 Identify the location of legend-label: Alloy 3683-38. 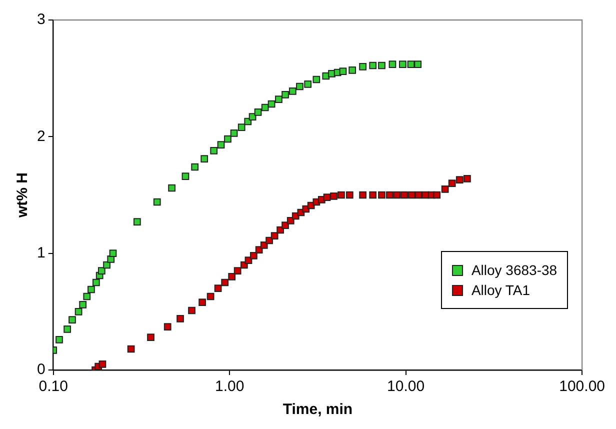
(514, 270).